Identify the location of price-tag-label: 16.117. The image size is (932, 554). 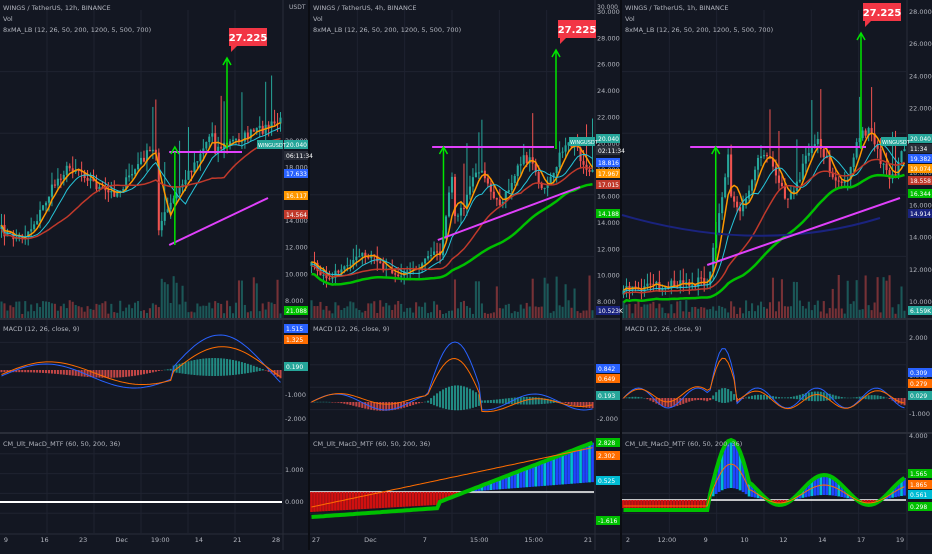
(296, 196).